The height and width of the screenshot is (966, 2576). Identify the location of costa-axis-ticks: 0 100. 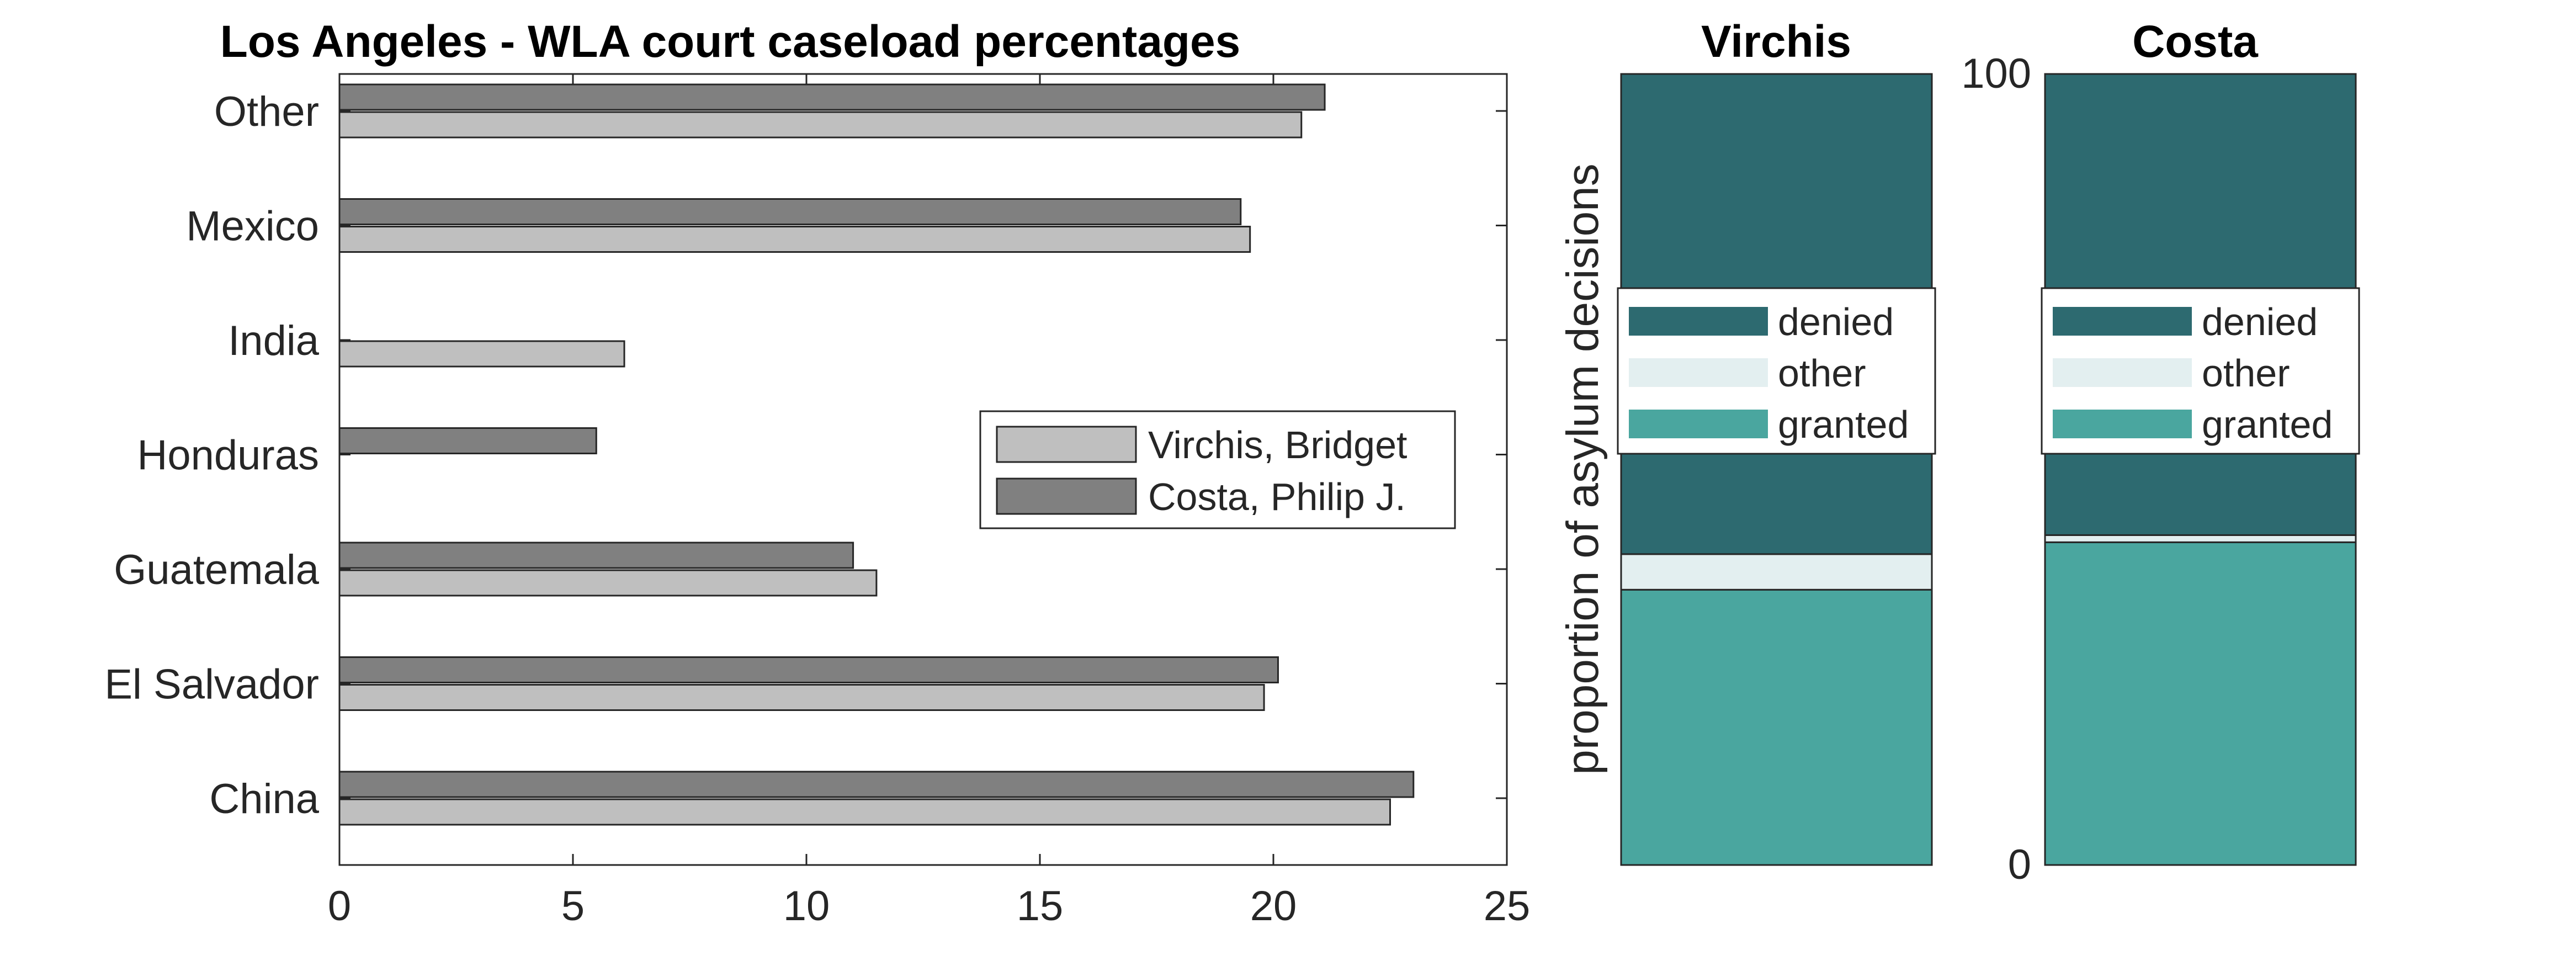
(1996, 469).